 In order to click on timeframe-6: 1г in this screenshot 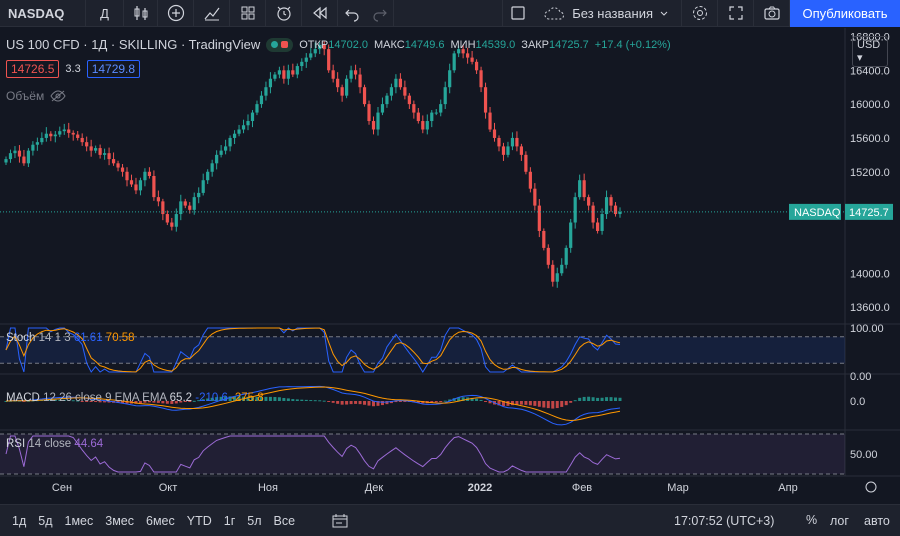, I will do `click(229, 520)`.